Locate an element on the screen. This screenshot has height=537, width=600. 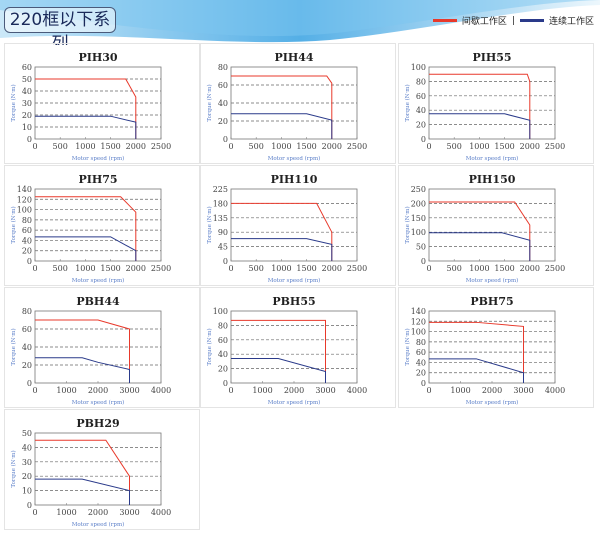
y-tick-label: 140 is located at coordinates (418, 311).